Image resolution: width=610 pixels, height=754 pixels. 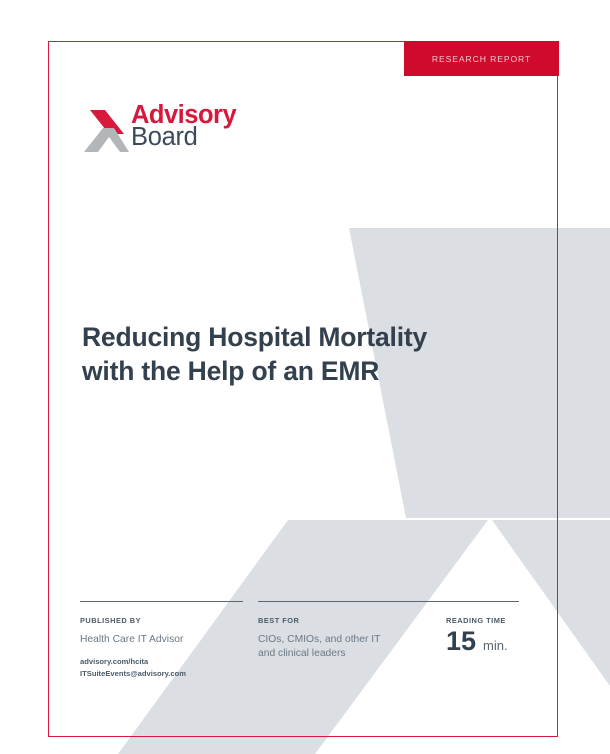 What do you see at coordinates (302, 653) in the screenshot?
I see `best-for-line-2: and clinical leaders` at bounding box center [302, 653].